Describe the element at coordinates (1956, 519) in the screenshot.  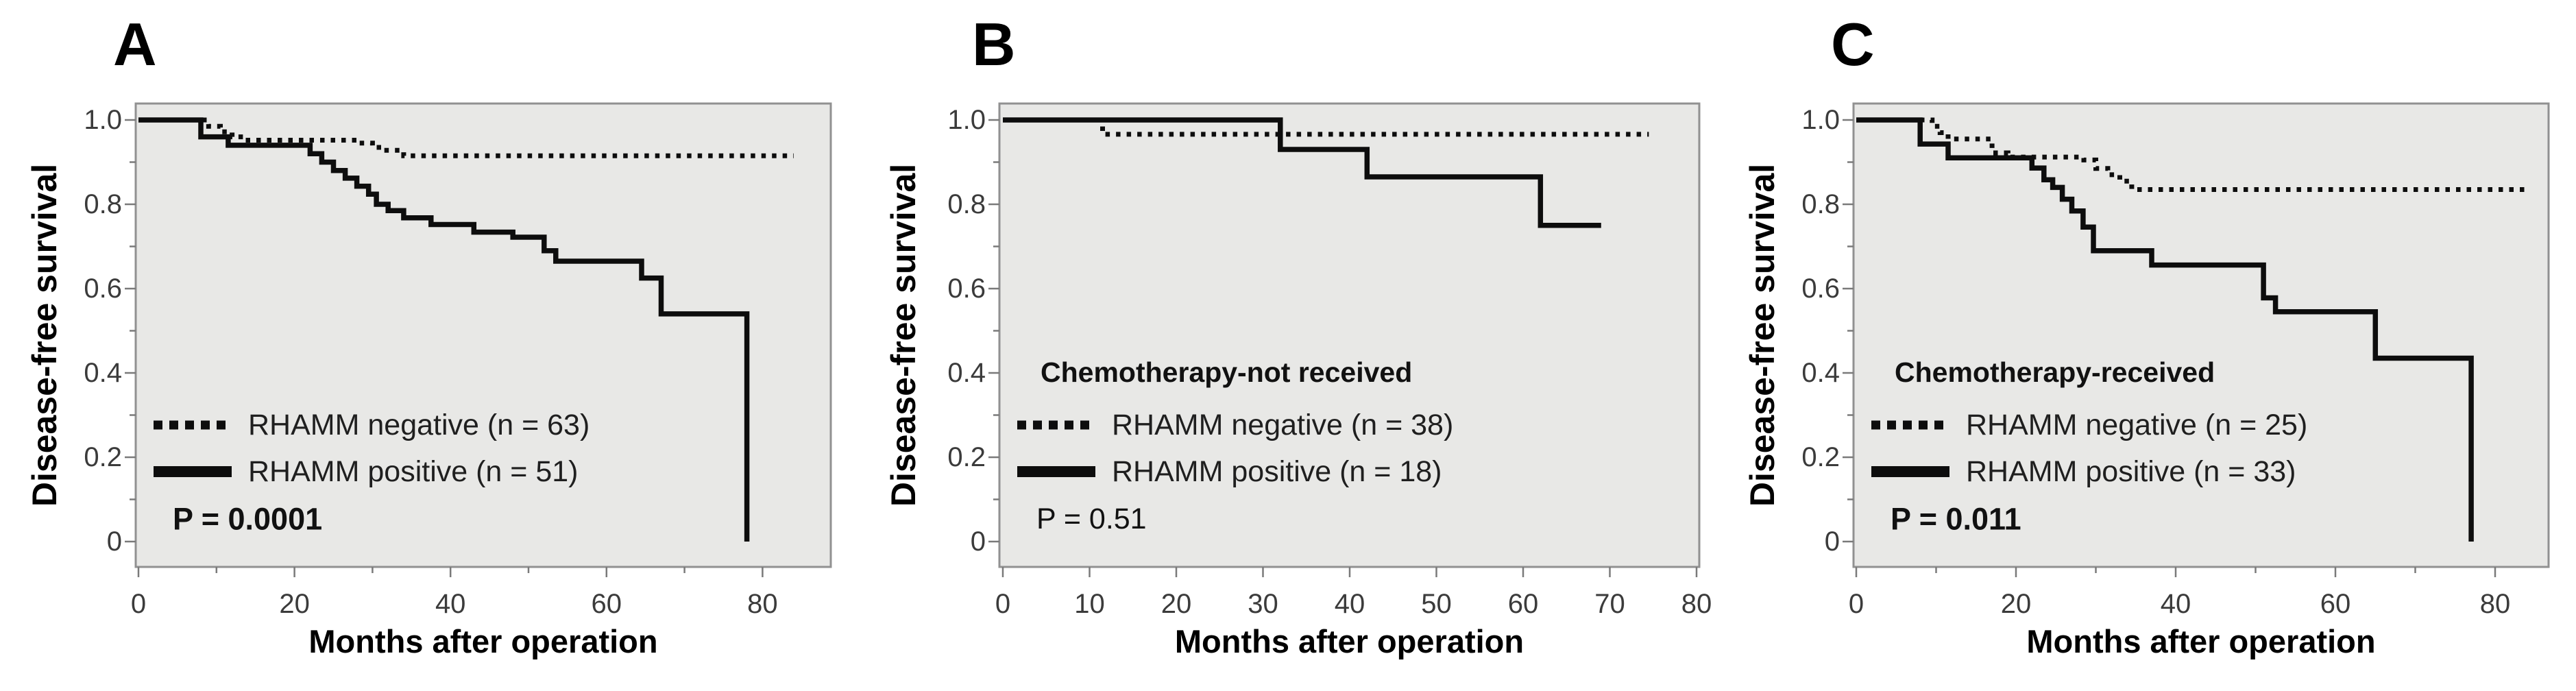
I see `p-value: P = 0.011` at that location.